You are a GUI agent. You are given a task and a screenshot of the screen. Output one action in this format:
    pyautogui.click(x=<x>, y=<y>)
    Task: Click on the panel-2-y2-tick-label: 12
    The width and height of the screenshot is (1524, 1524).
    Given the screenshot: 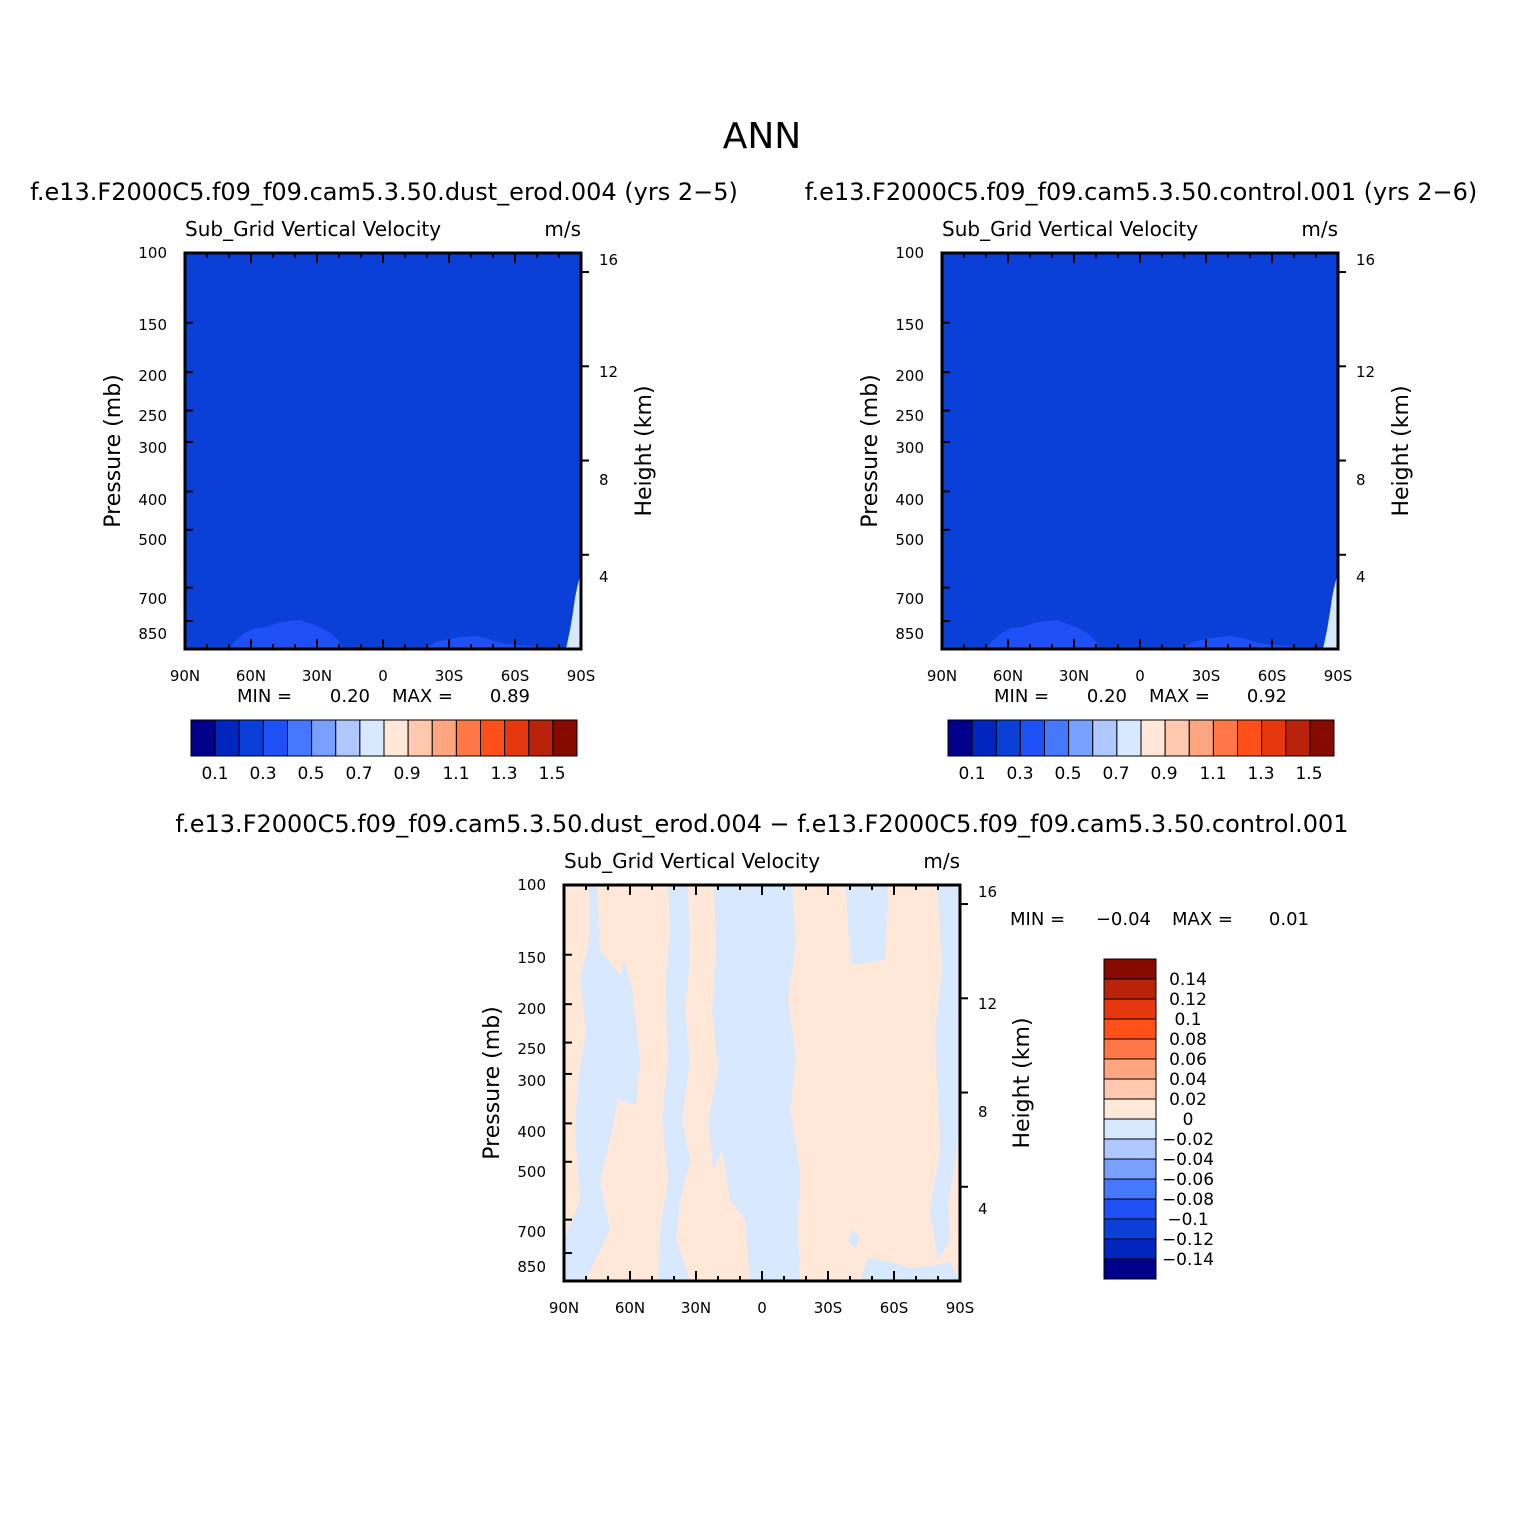 What is the action you would take?
    pyautogui.click(x=1365, y=372)
    